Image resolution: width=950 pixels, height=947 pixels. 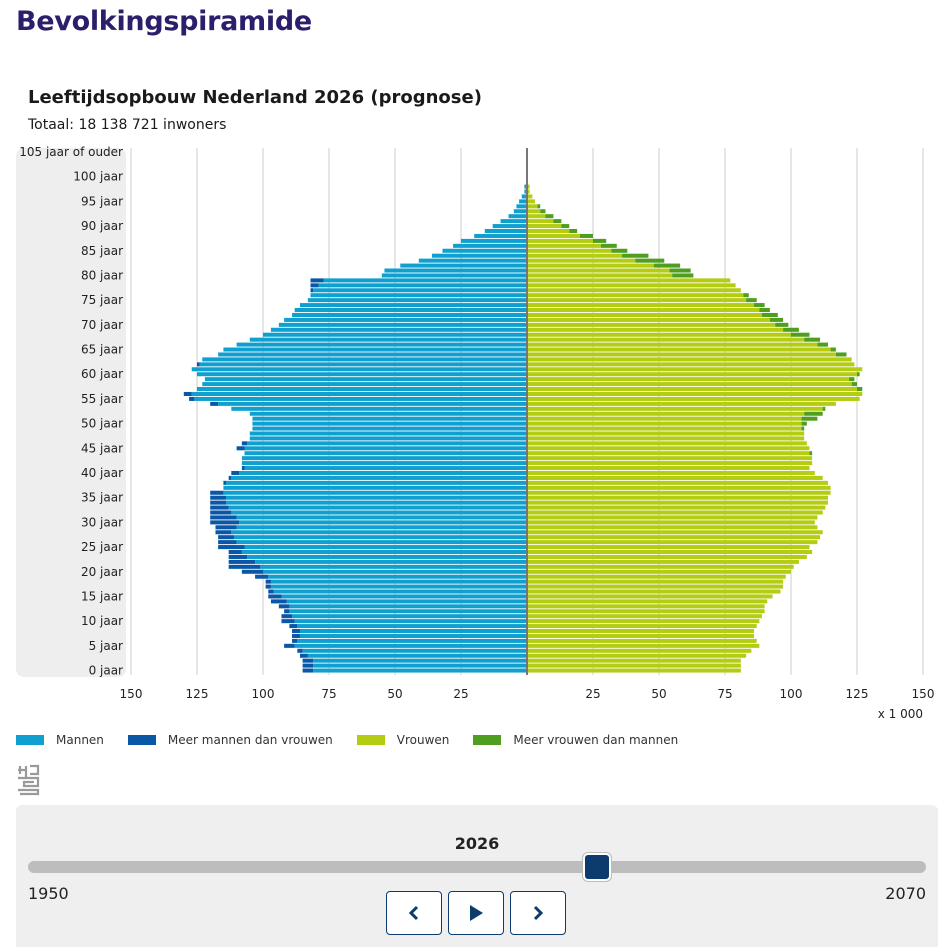 I want to click on x-tick-label: 50, so click(x=658, y=694).